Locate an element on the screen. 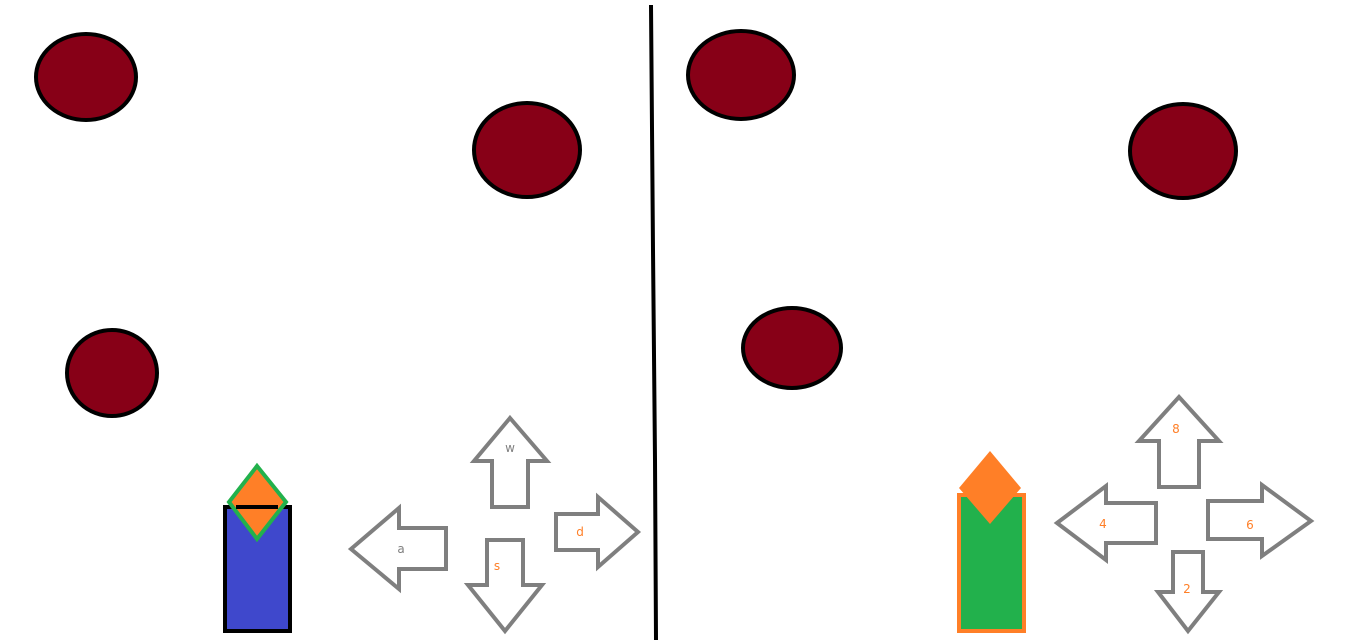  control-down-label: s is located at coordinates (497, 566).